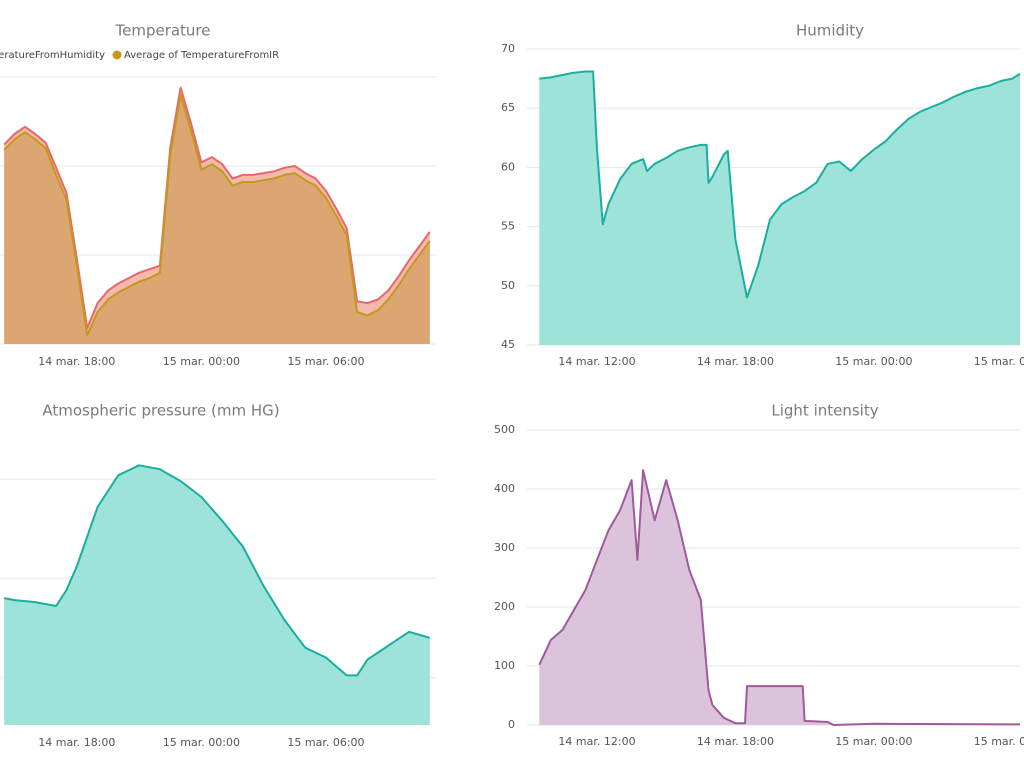 This screenshot has width=1024, height=760. What do you see at coordinates (504, 606) in the screenshot?
I see `y-tick-label: 200` at bounding box center [504, 606].